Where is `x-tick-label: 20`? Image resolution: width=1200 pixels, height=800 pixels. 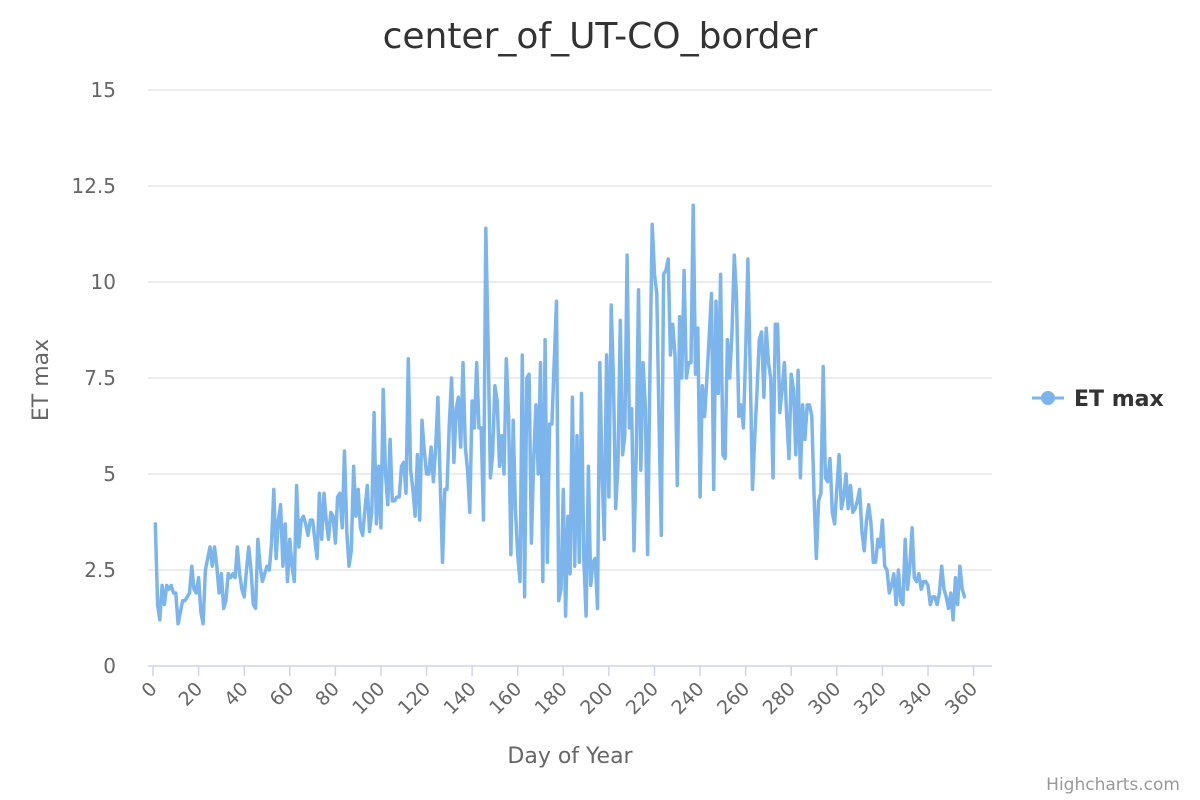 x-tick-label: 20 is located at coordinates (190, 694).